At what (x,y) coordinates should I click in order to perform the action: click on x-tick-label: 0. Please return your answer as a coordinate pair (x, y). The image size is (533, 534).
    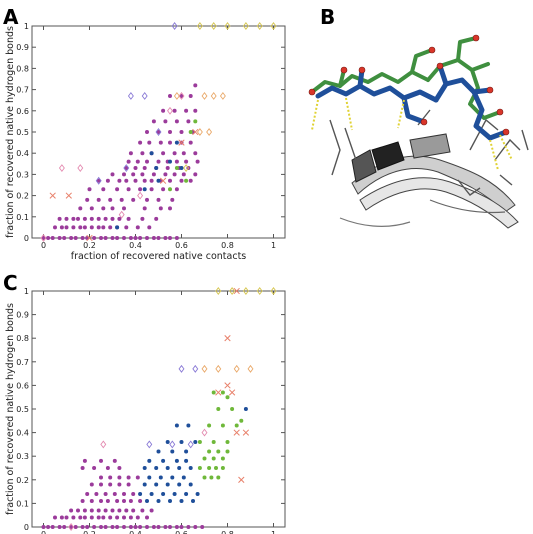
    Looking at the image, I should click on (43, 532).